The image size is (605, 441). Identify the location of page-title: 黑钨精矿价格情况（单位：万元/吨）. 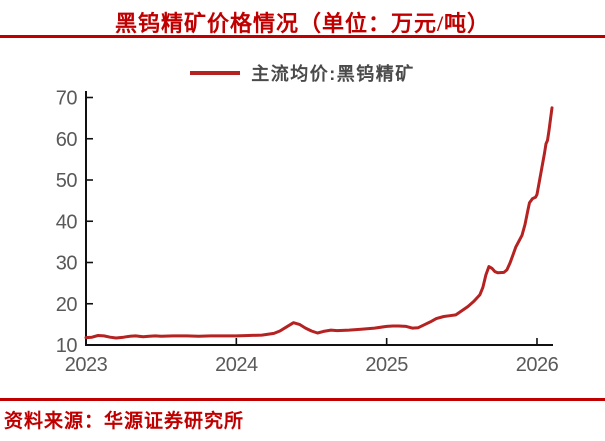
(302, 23).